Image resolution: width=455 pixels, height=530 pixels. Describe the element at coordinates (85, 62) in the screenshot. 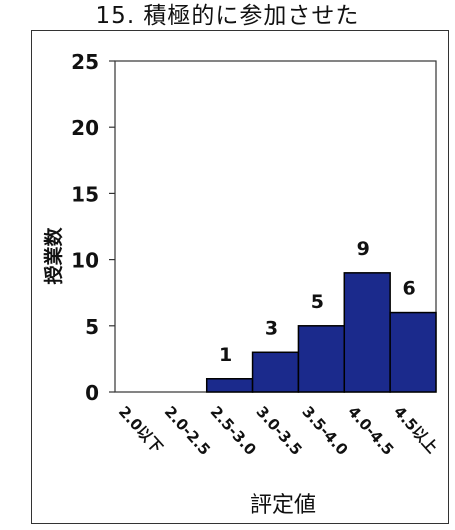

I see `y-tick-label: 25` at that location.